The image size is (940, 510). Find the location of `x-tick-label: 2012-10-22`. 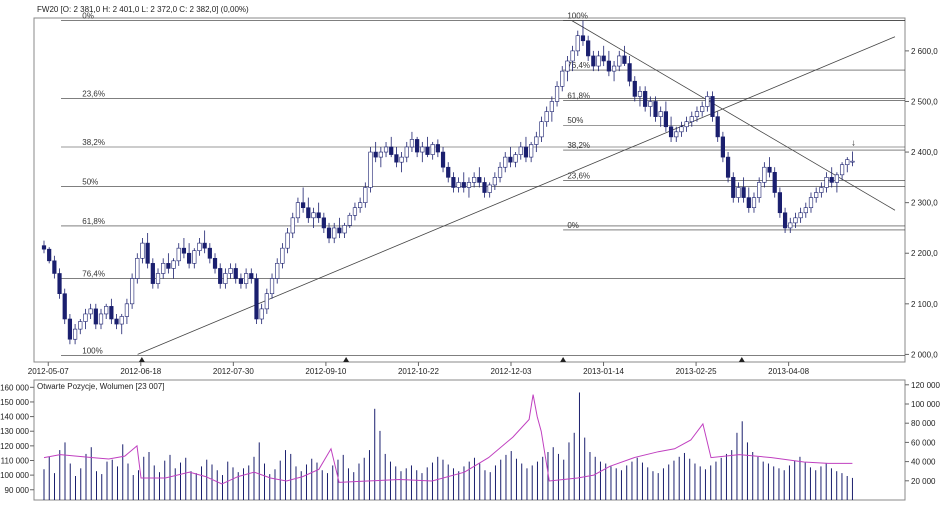

x-tick-label: 2012-10-22 is located at coordinates (418, 371).